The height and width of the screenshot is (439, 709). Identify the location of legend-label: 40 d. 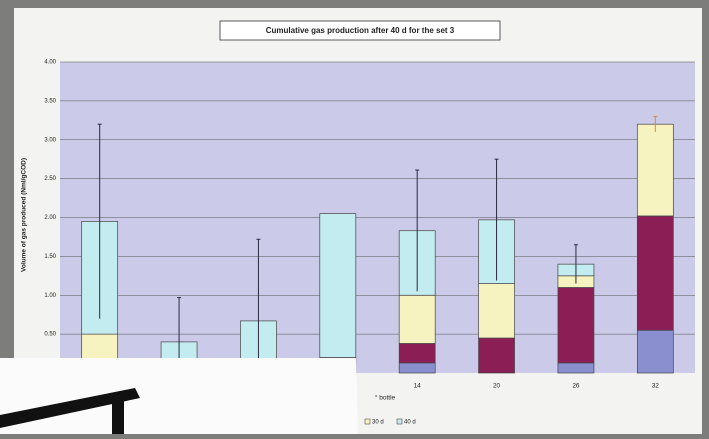
(410, 423).